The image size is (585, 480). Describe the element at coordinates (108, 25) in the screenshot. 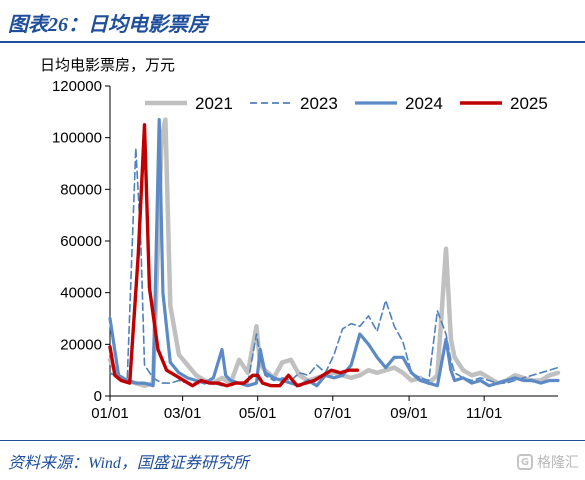

I see `figure-title: 图表26：日均电影票房` at that location.